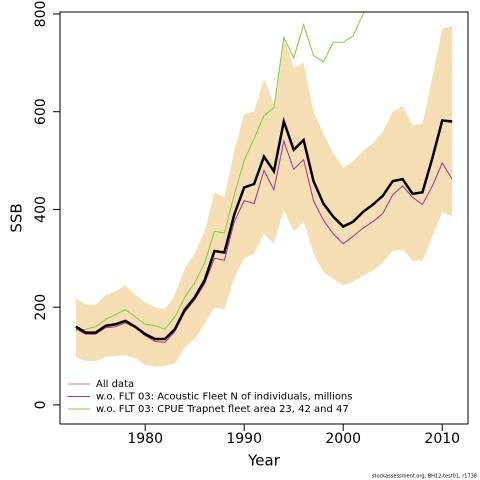 The image size is (480, 480). Describe the element at coordinates (244, 439) in the screenshot. I see `x-tick-label: 1990` at that location.